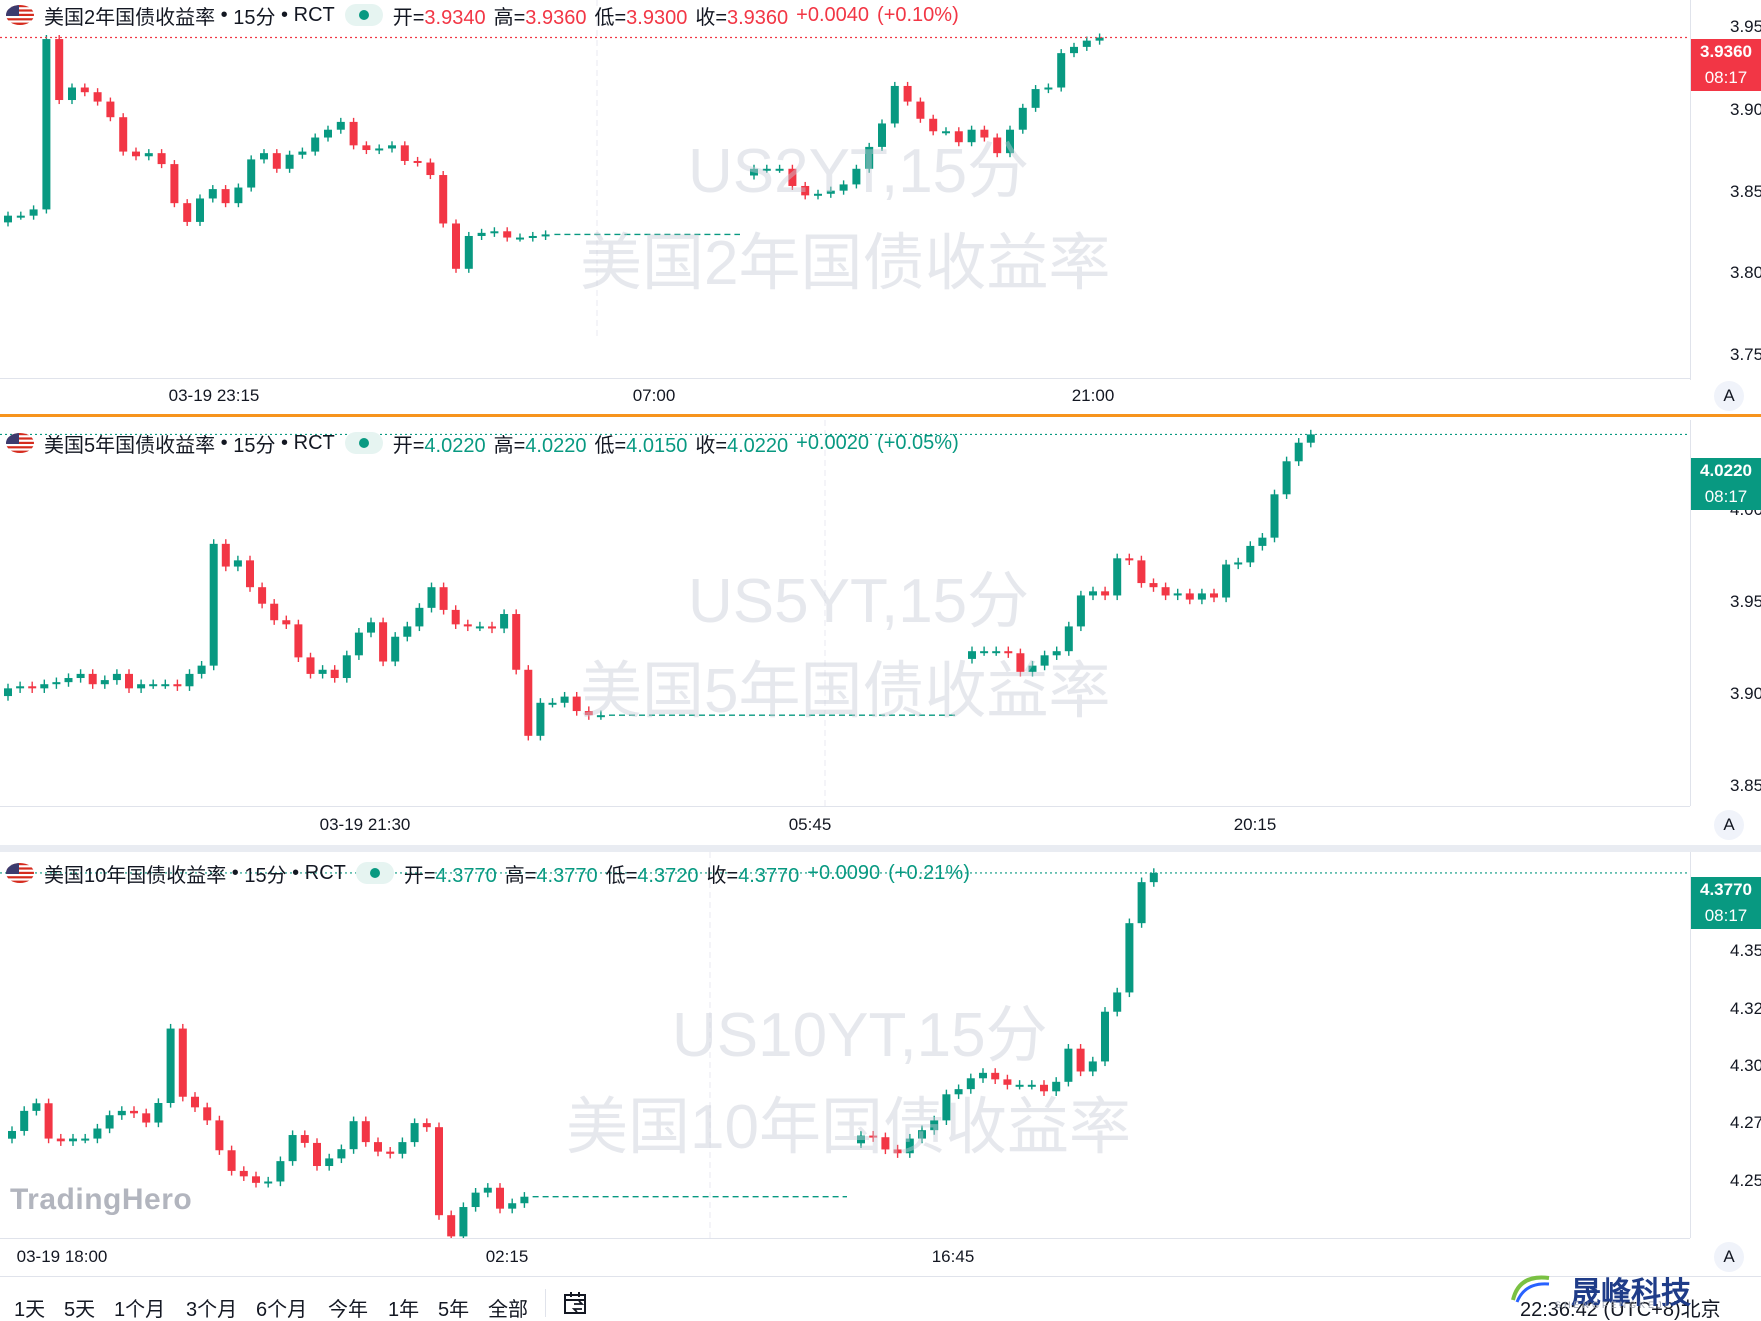 Image resolution: width=1761 pixels, height=1321 pixels. Describe the element at coordinates (140, 1310) in the screenshot. I see `range-1m-button: 1个月` at that location.